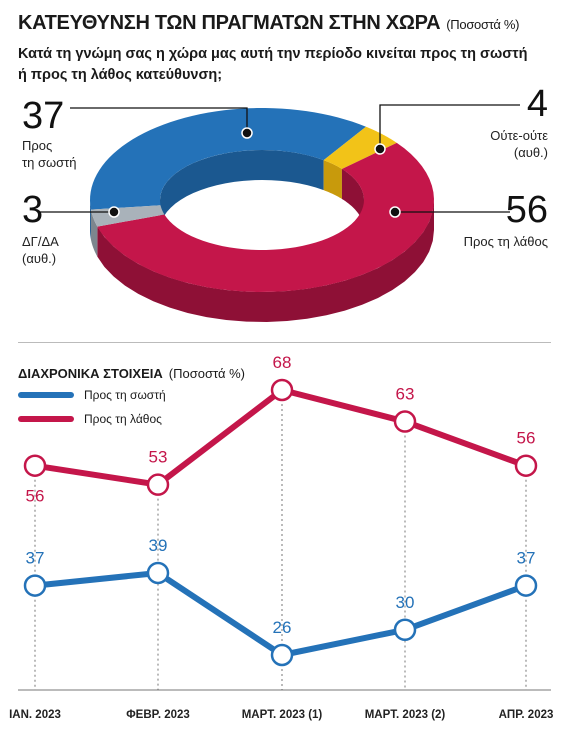 This screenshot has height=738, width=569. Describe the element at coordinates (405, 394) in the screenshot. I see `data-label: 63` at that location.